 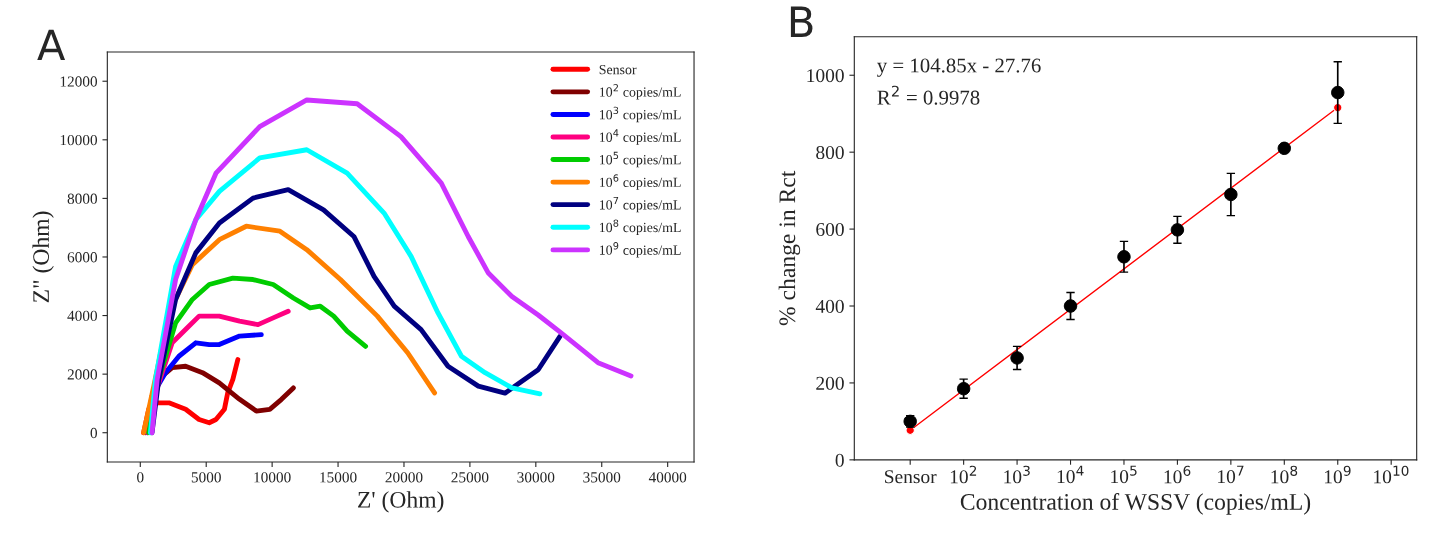 What do you see at coordinates (1177, 474) in the screenshot?
I see `x-tick-label: 10$^{6}$` at bounding box center [1177, 474].